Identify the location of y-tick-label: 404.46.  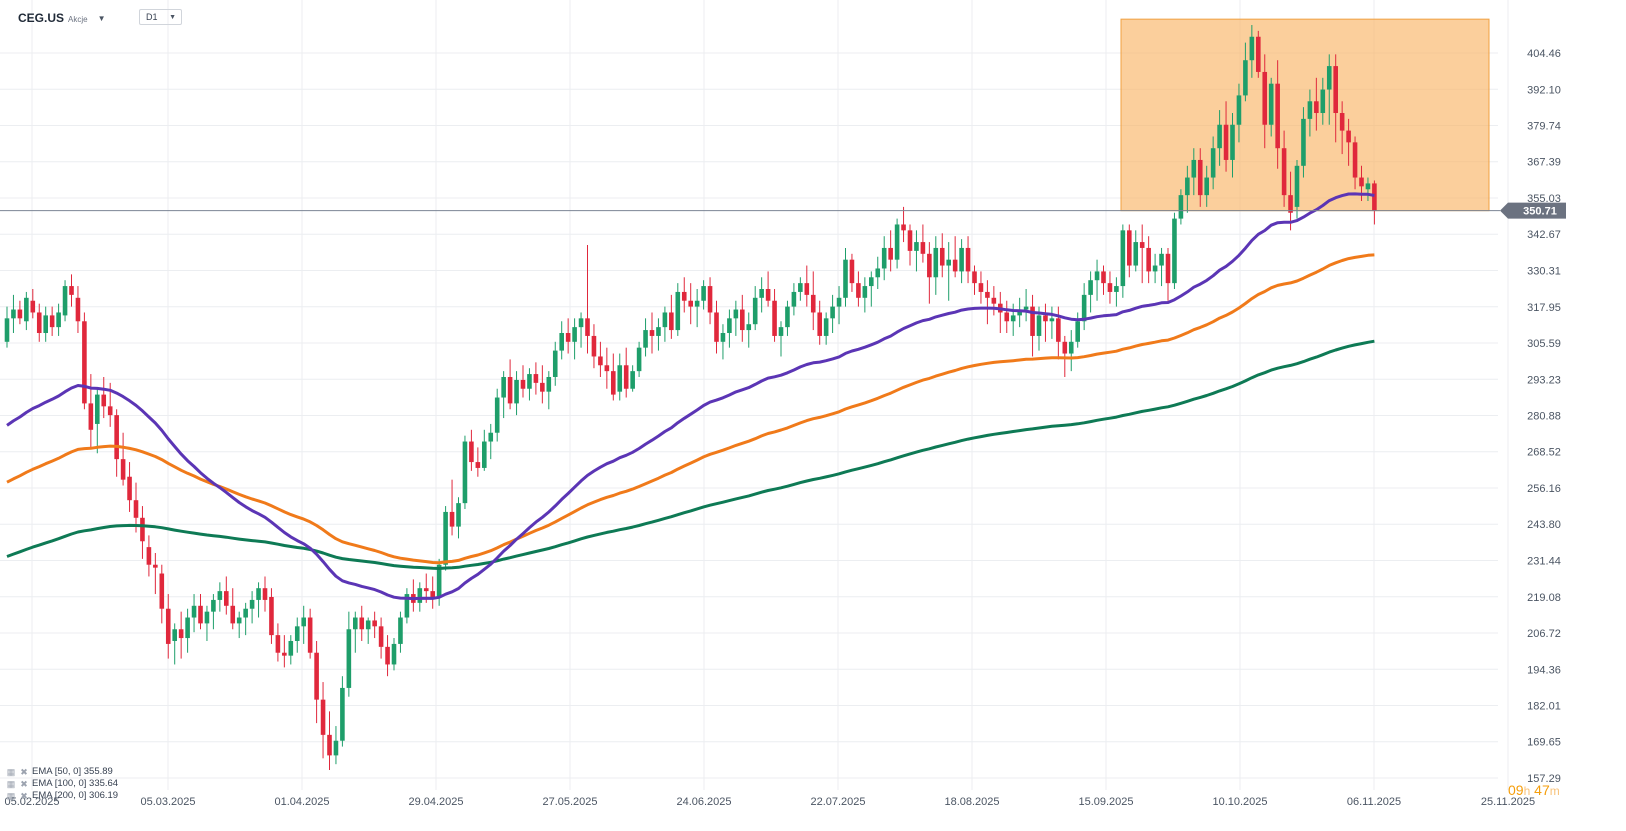
(1544, 54).